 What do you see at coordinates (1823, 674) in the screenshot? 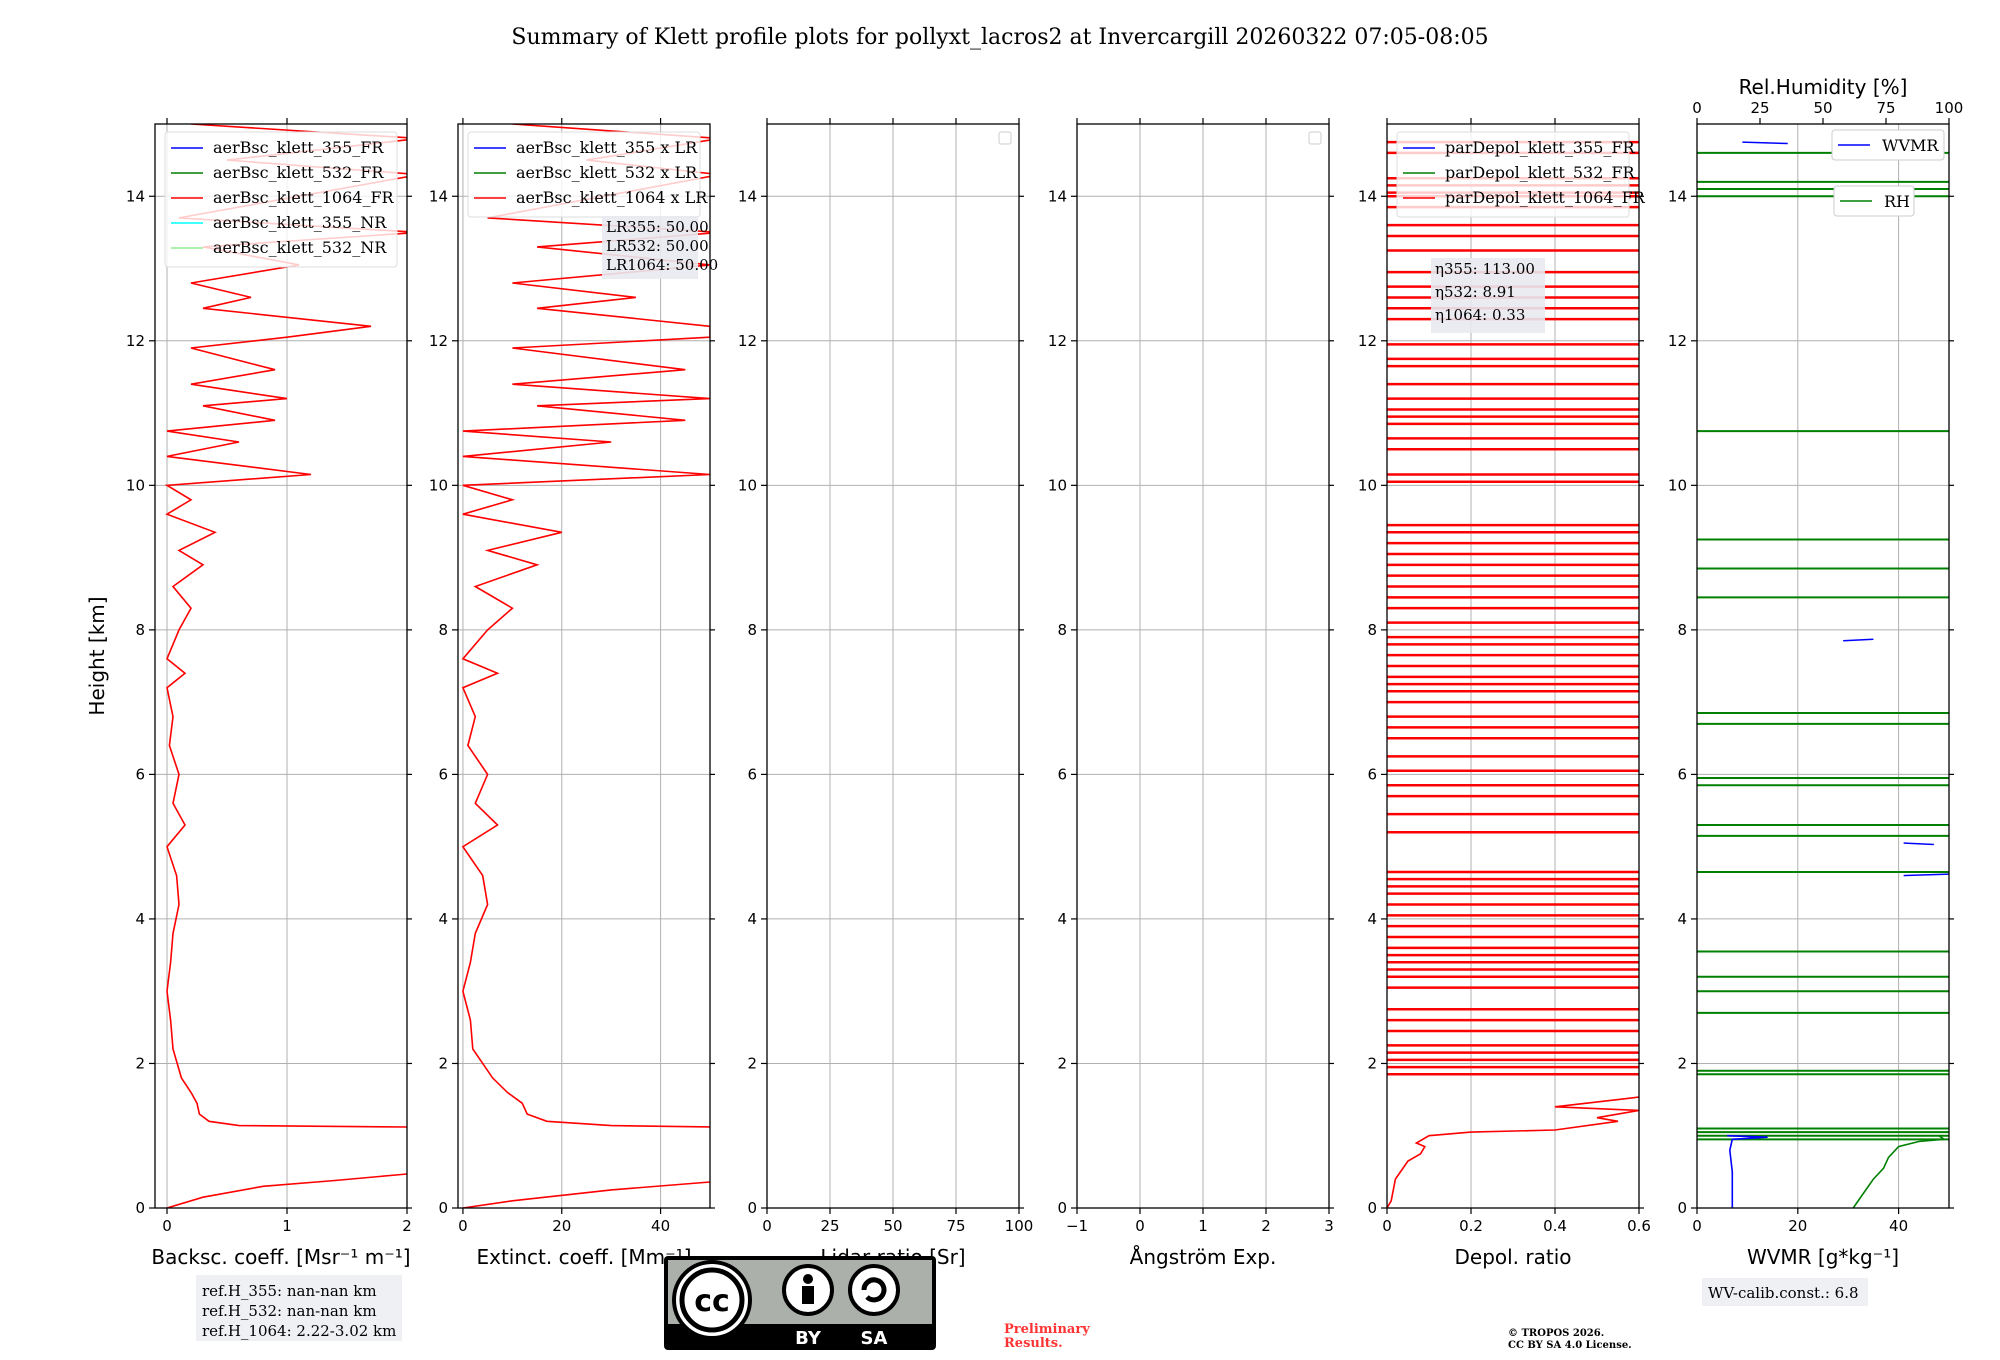
I see `plot-area` at bounding box center [1823, 674].